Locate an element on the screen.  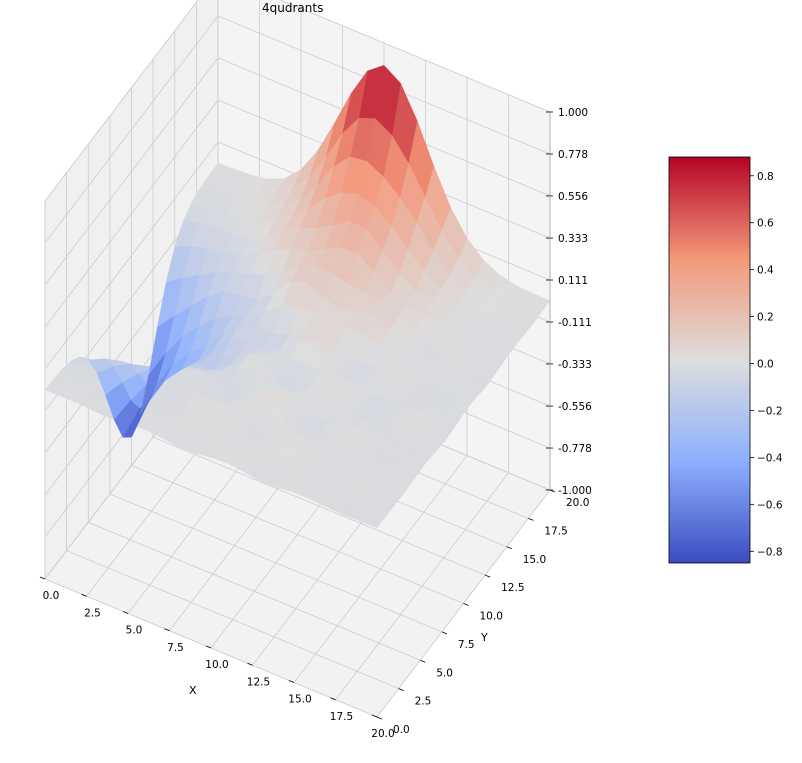
colorbar-tick-label: −0.2 is located at coordinates (770, 411).